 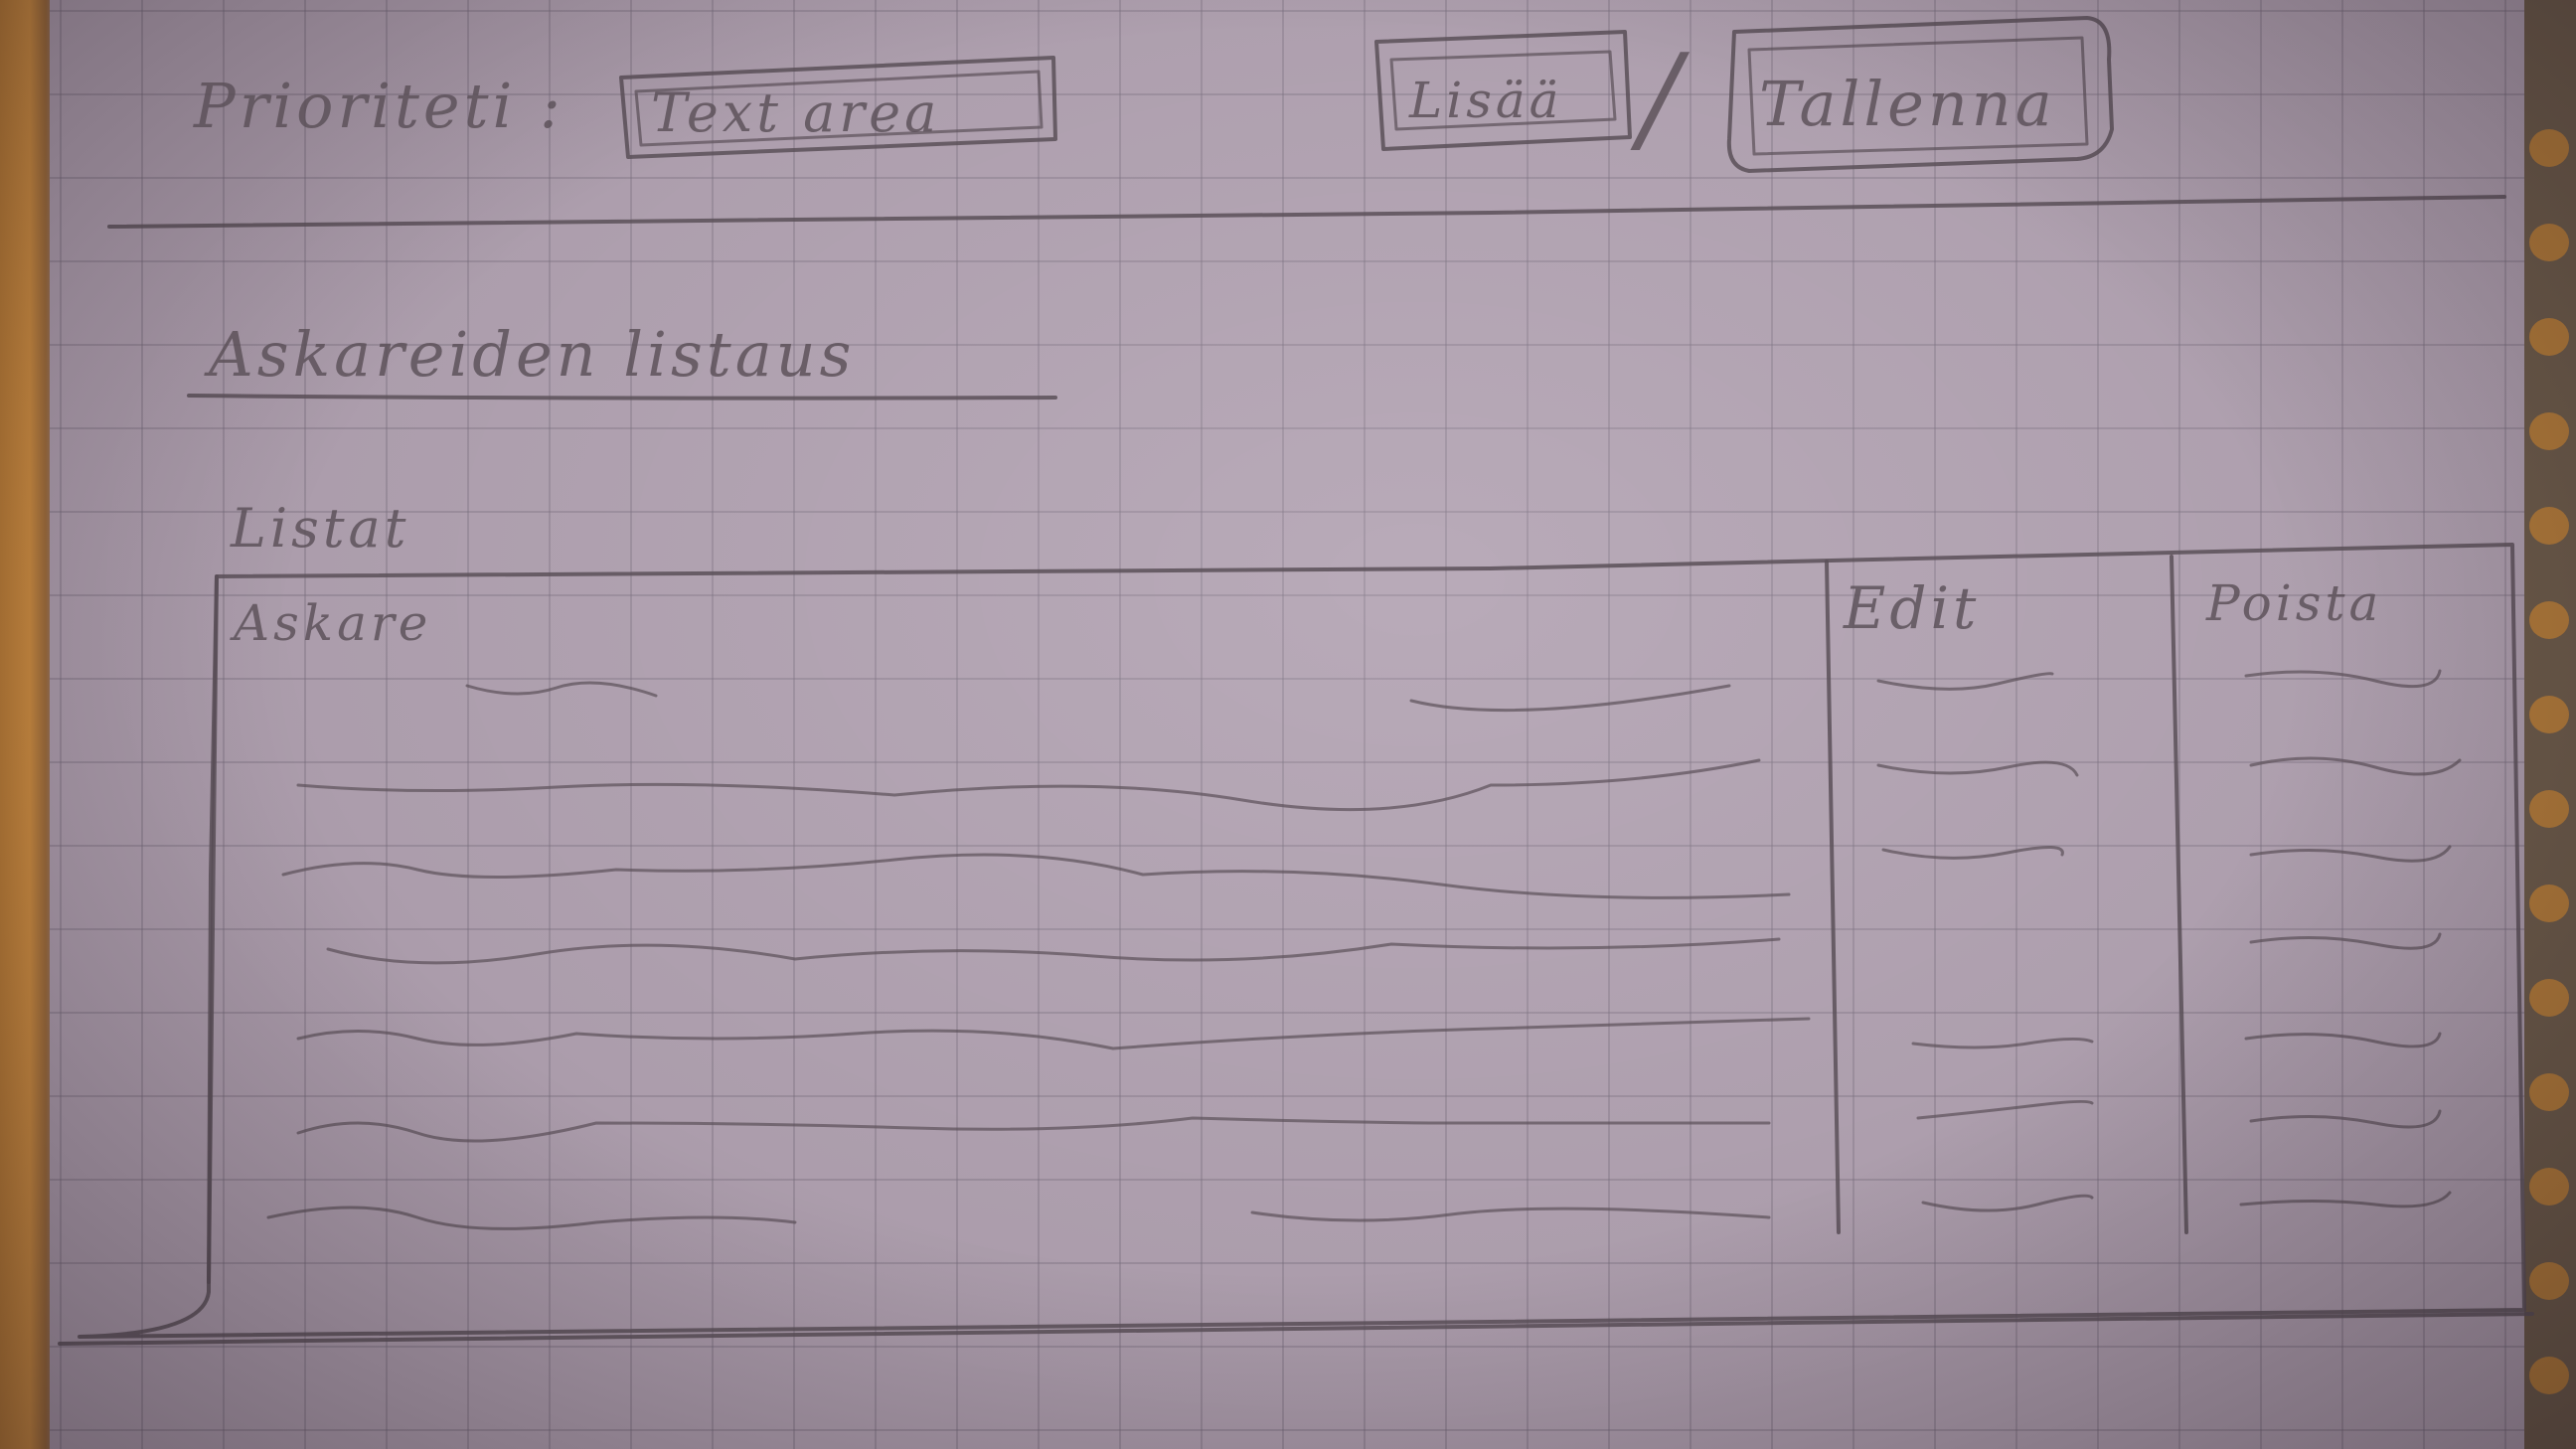 I want to click on section-title: Askareiden listaus, so click(x=532, y=354).